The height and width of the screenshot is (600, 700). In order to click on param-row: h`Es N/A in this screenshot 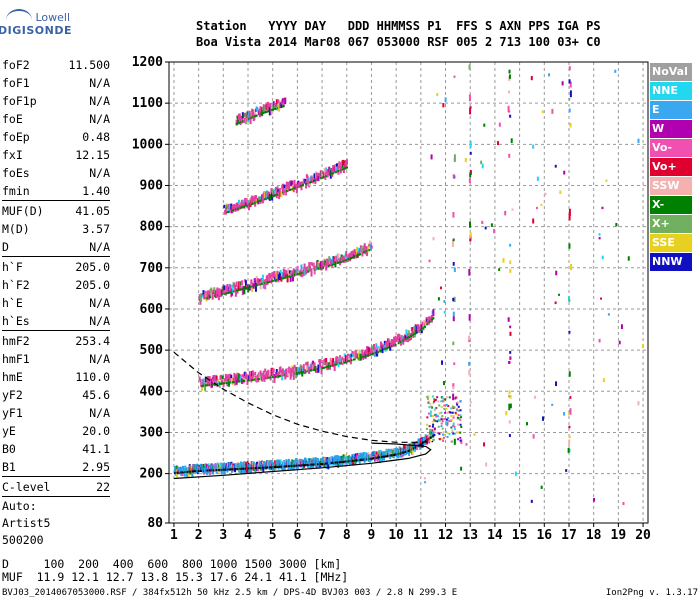, I will do `click(56, 321)`.